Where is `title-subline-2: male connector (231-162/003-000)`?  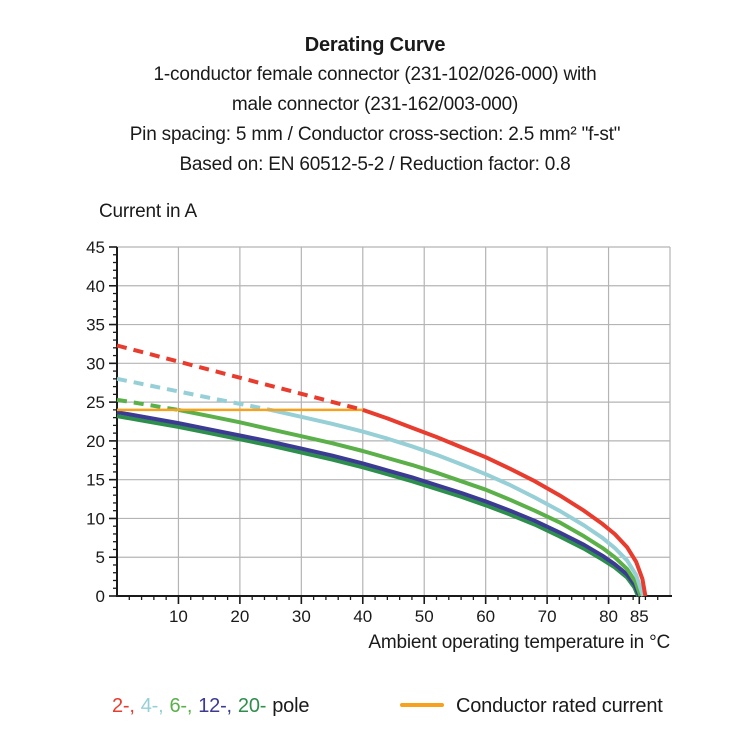
title-subline-2: male connector (231-162/003-000) is located at coordinates (375, 104).